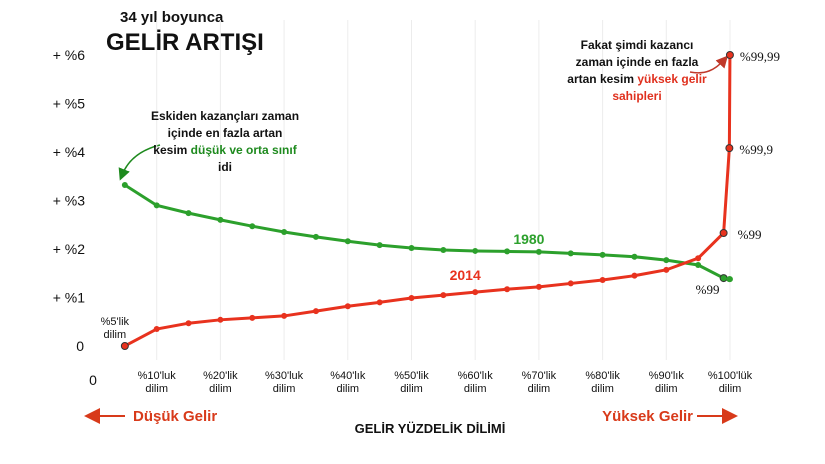  What do you see at coordinates (69, 249) in the screenshot?
I see `y-tick-label: + %2` at bounding box center [69, 249].